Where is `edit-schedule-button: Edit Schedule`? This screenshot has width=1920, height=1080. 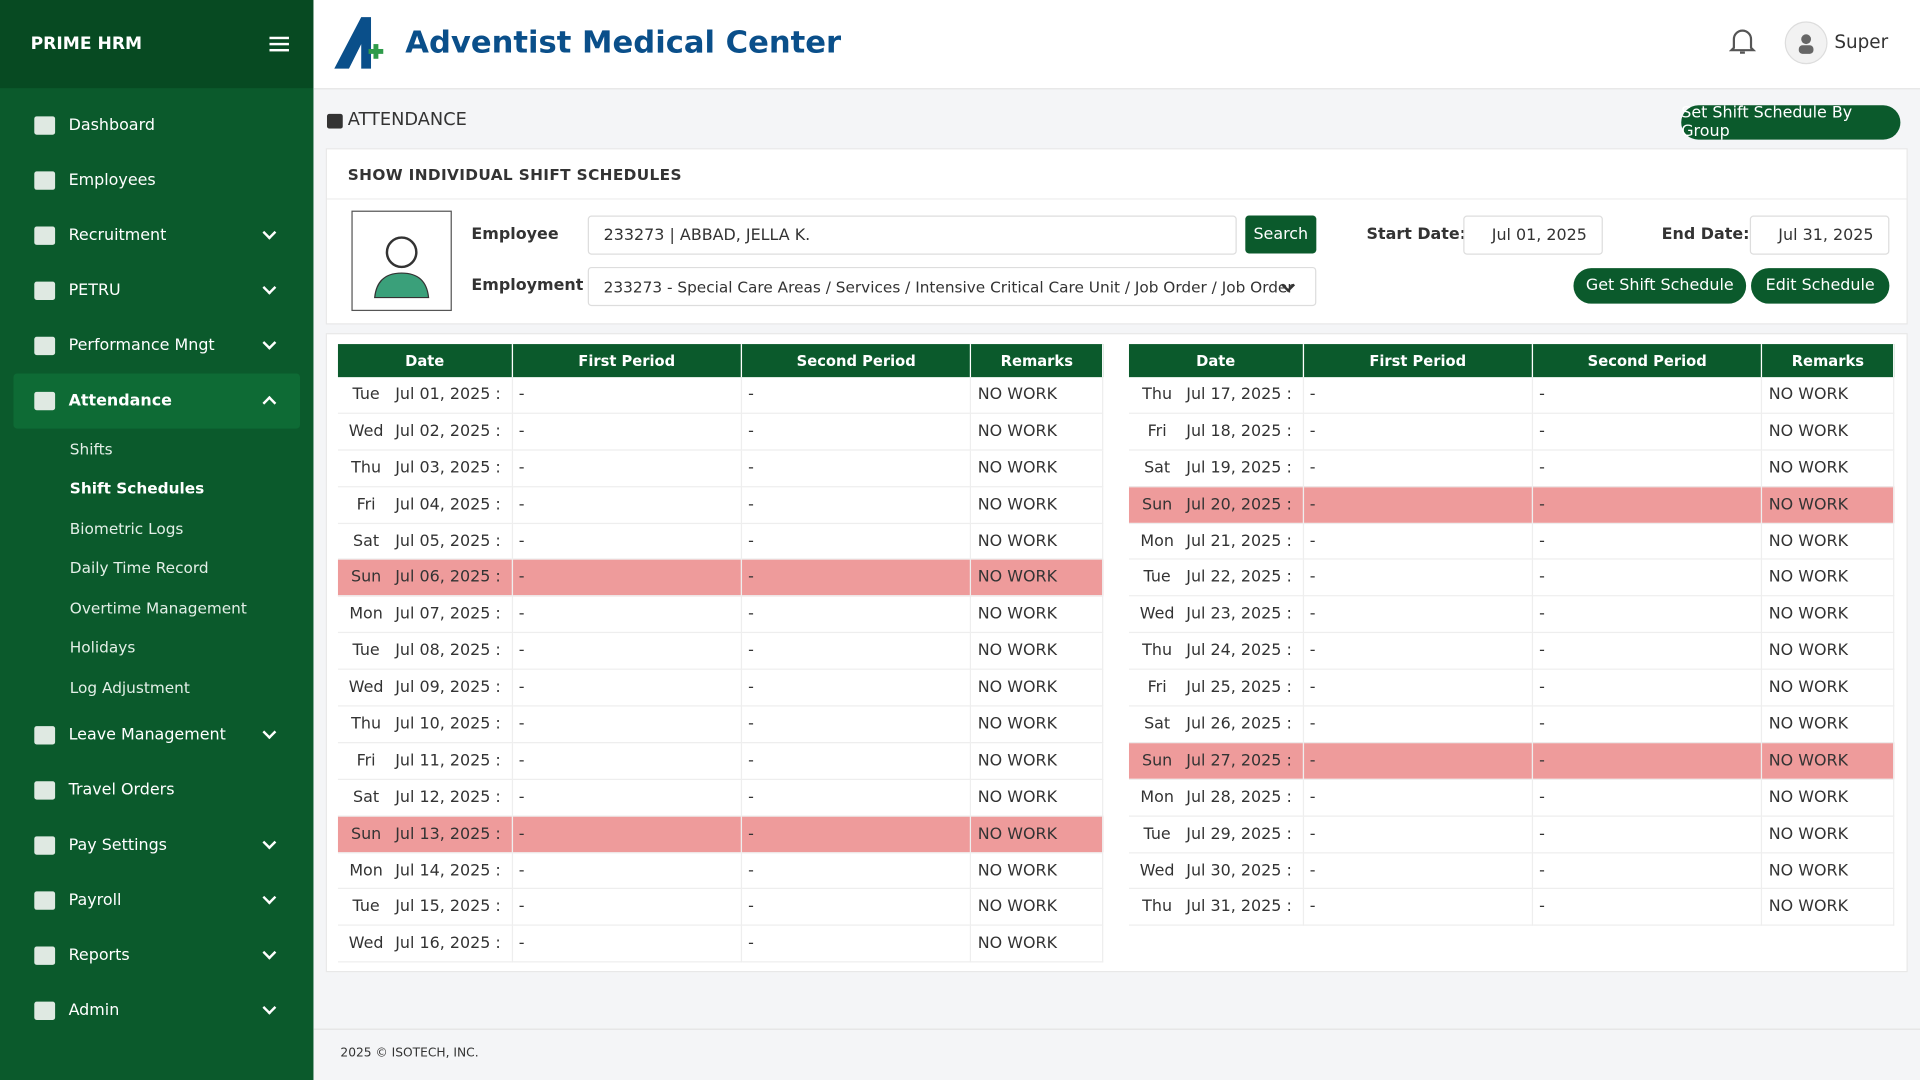
edit-schedule-button: Edit Schedule is located at coordinates (1820, 286).